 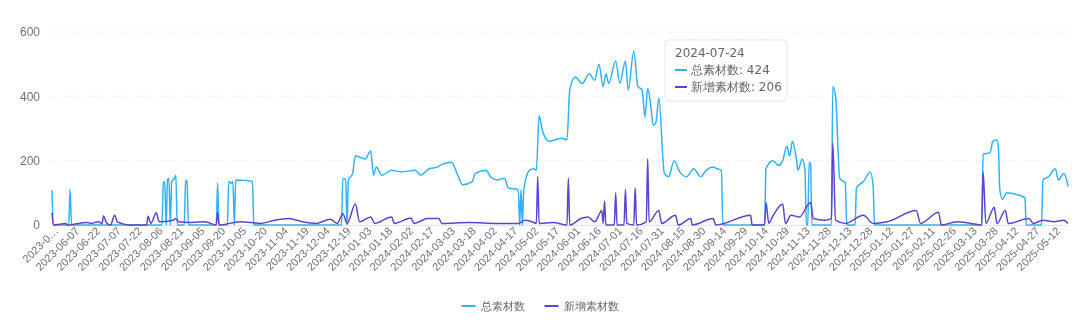 What do you see at coordinates (30, 161) in the screenshot?
I see `y-tick-label: 200` at bounding box center [30, 161].